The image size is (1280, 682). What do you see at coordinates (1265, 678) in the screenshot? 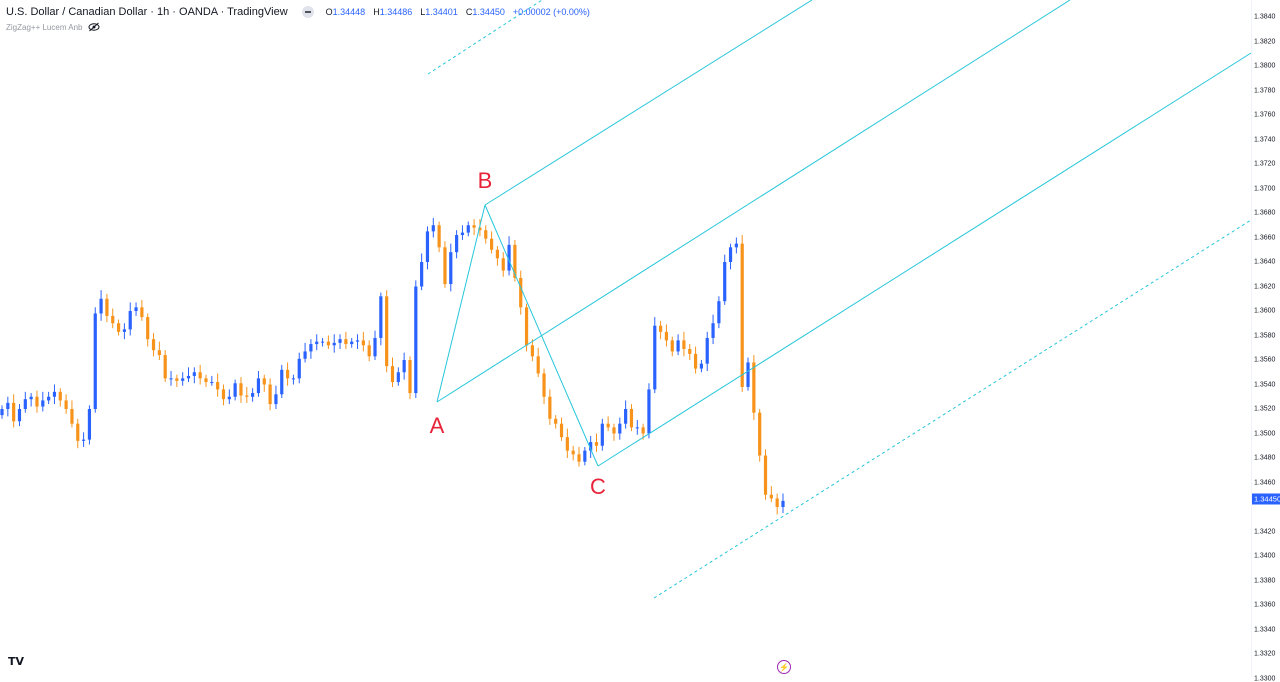
I see `price-axis-label: 1.3300` at bounding box center [1265, 678].